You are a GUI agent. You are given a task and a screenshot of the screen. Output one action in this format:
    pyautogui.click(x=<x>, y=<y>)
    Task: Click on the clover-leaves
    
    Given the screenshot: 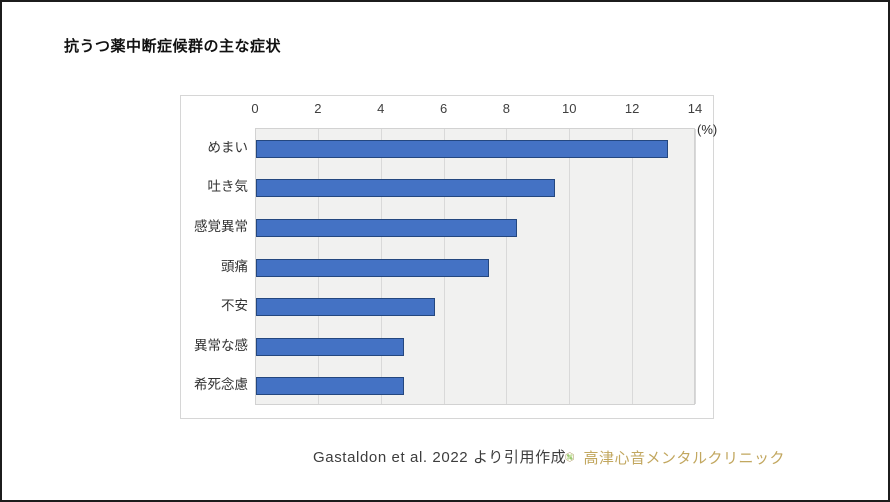 What is the action you would take?
    pyautogui.click(x=569, y=457)
    